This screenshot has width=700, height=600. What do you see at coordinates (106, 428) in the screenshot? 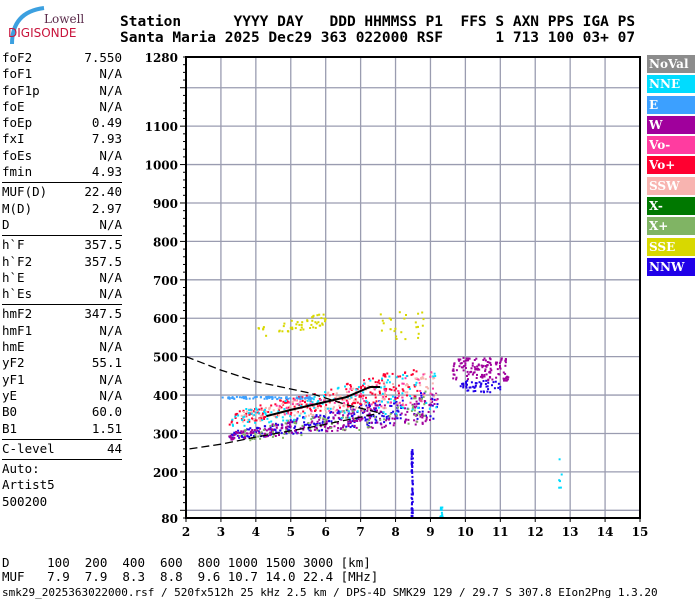
I see `param-value: 1.51` at bounding box center [106, 428].